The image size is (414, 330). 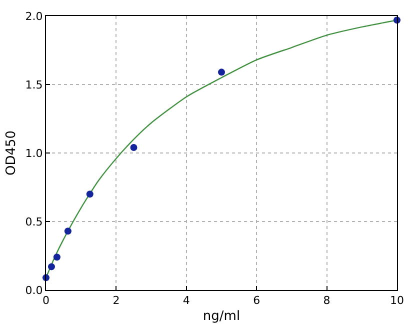 I want to click on y-tick-label: 1.0, so click(x=34, y=153).